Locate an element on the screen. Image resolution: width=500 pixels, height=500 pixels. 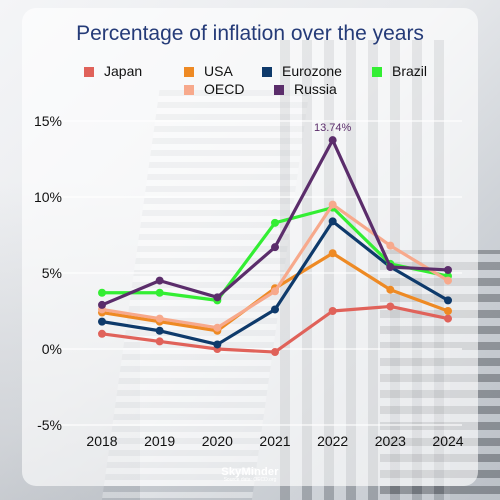
x-tick-label: 2024 is located at coordinates (447, 441).